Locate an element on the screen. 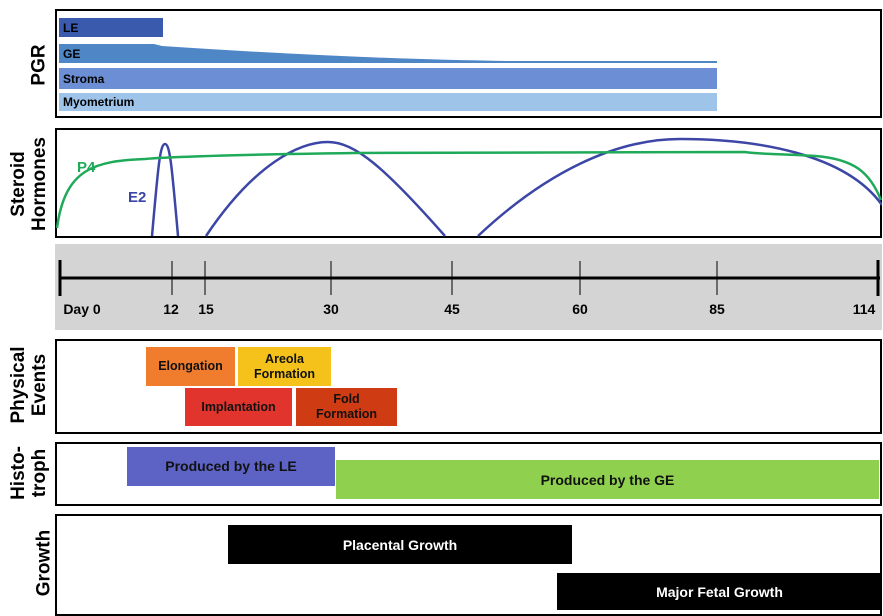 Image resolution: width=883 pixels, height=616 pixels. event-elongation: Elongation is located at coordinates (190, 366).